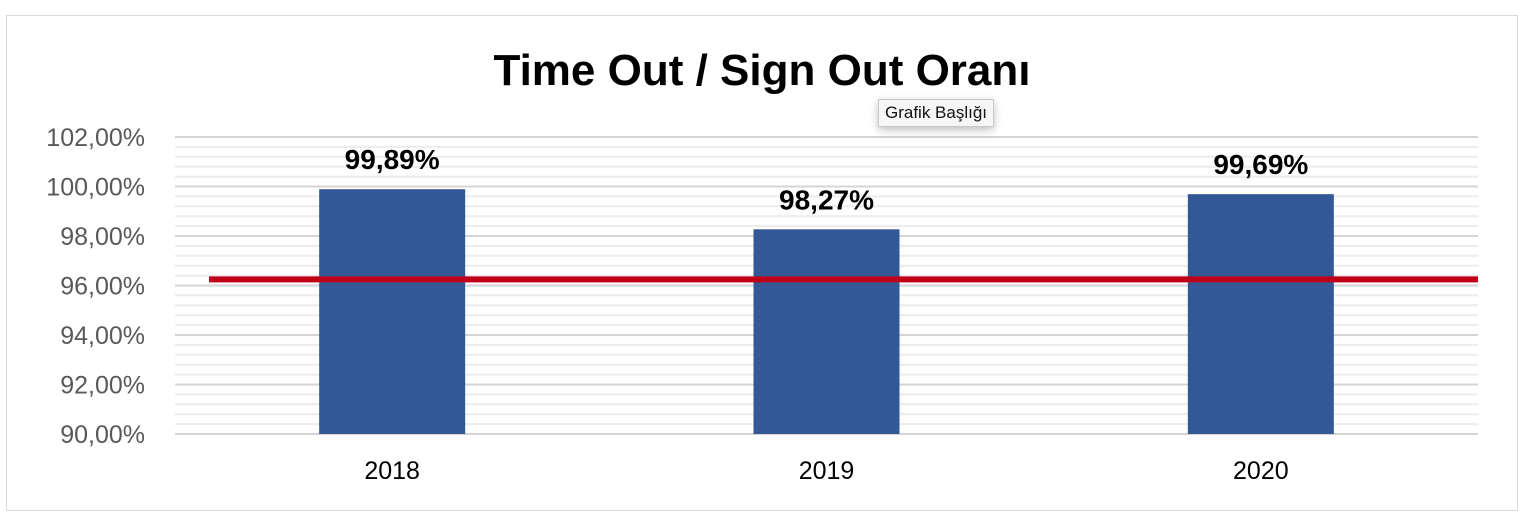 The width and height of the screenshot is (1530, 522). What do you see at coordinates (761, 70) in the screenshot?
I see `chart-title: Time Out / Sign Out Oranı` at bounding box center [761, 70].